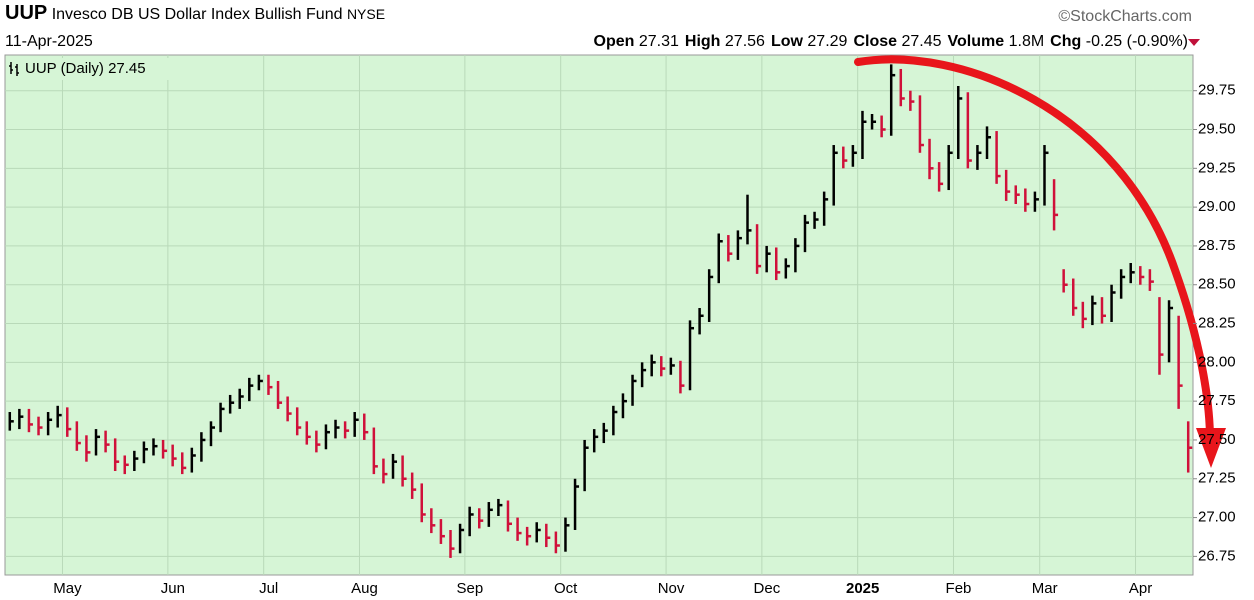 This screenshot has height=600, width=1254. What do you see at coordinates (1217, 323) in the screenshot?
I see `y-tick-label: 28.25` at bounding box center [1217, 323].